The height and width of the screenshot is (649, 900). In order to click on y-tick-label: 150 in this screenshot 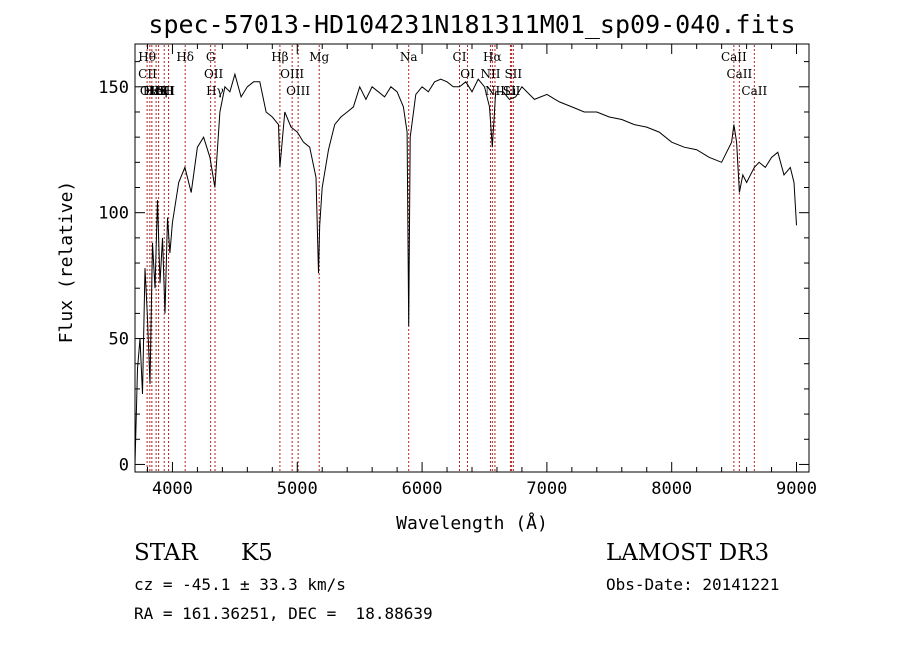, I will do `click(113, 88)`.